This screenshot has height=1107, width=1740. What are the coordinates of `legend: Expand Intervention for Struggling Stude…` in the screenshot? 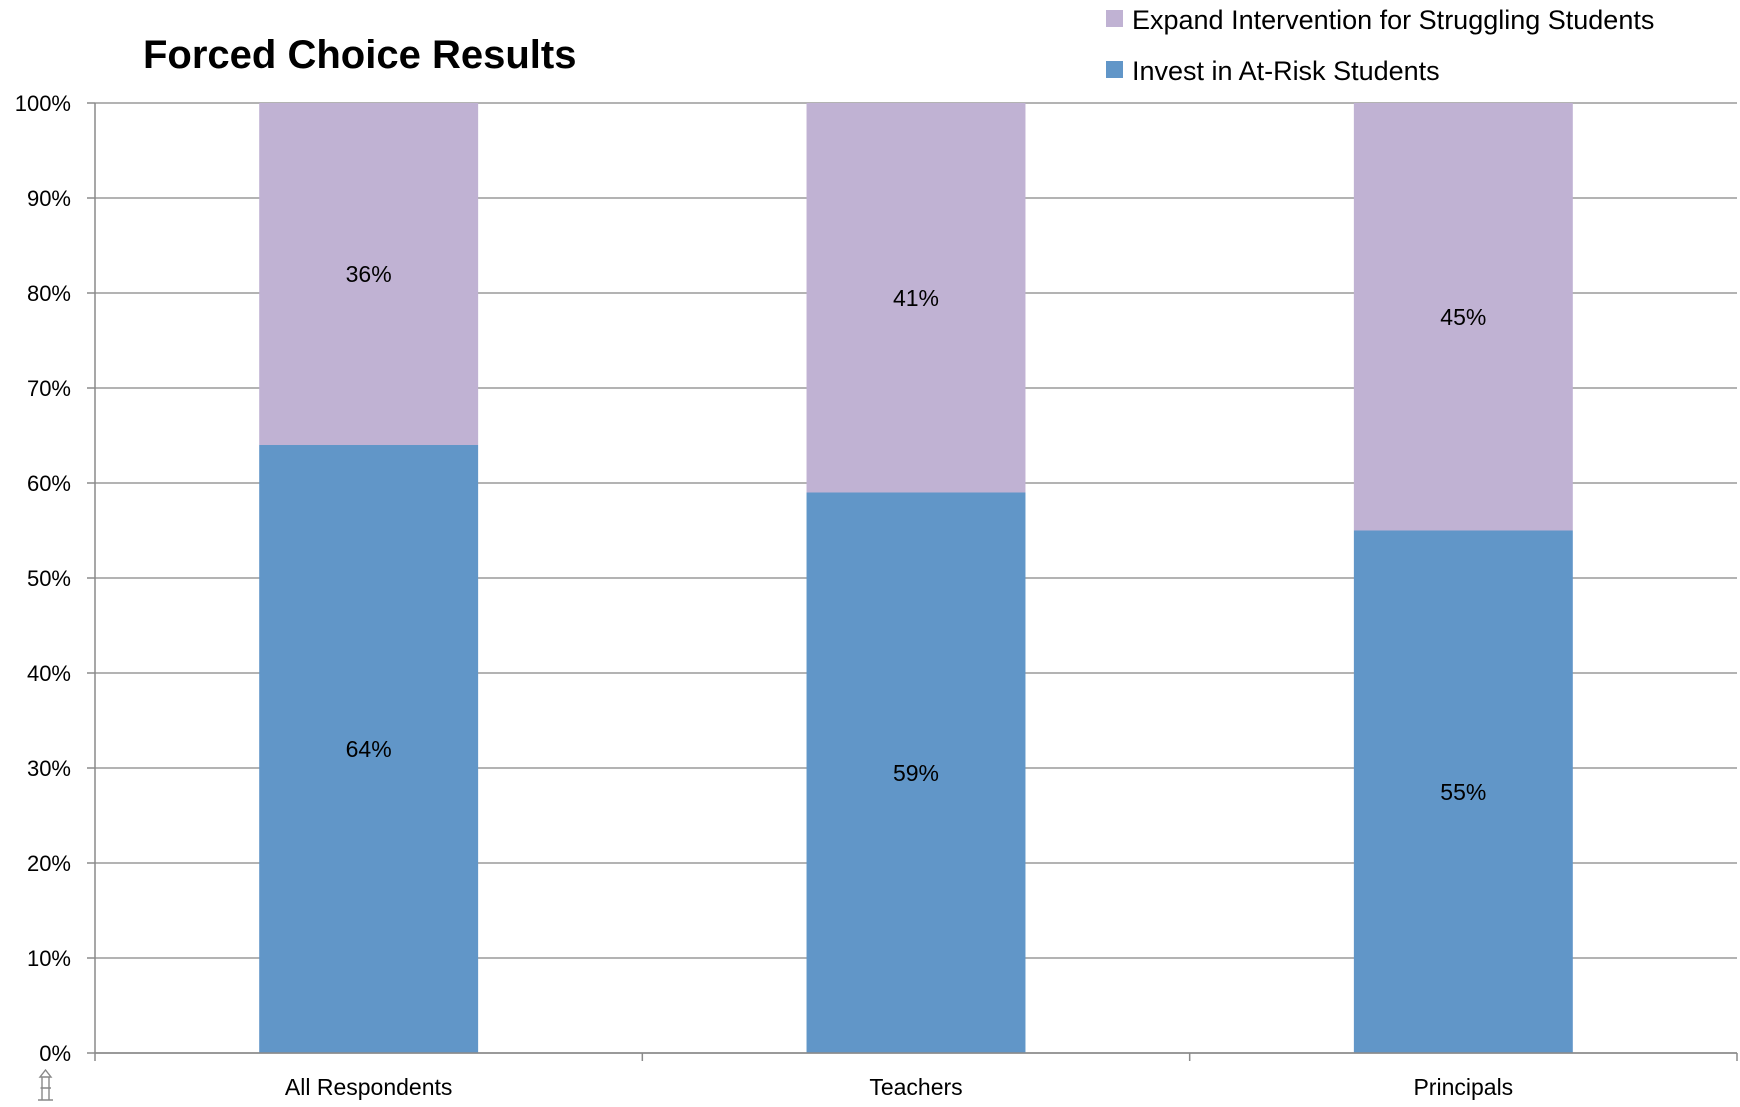 It's located at (1380, 45).